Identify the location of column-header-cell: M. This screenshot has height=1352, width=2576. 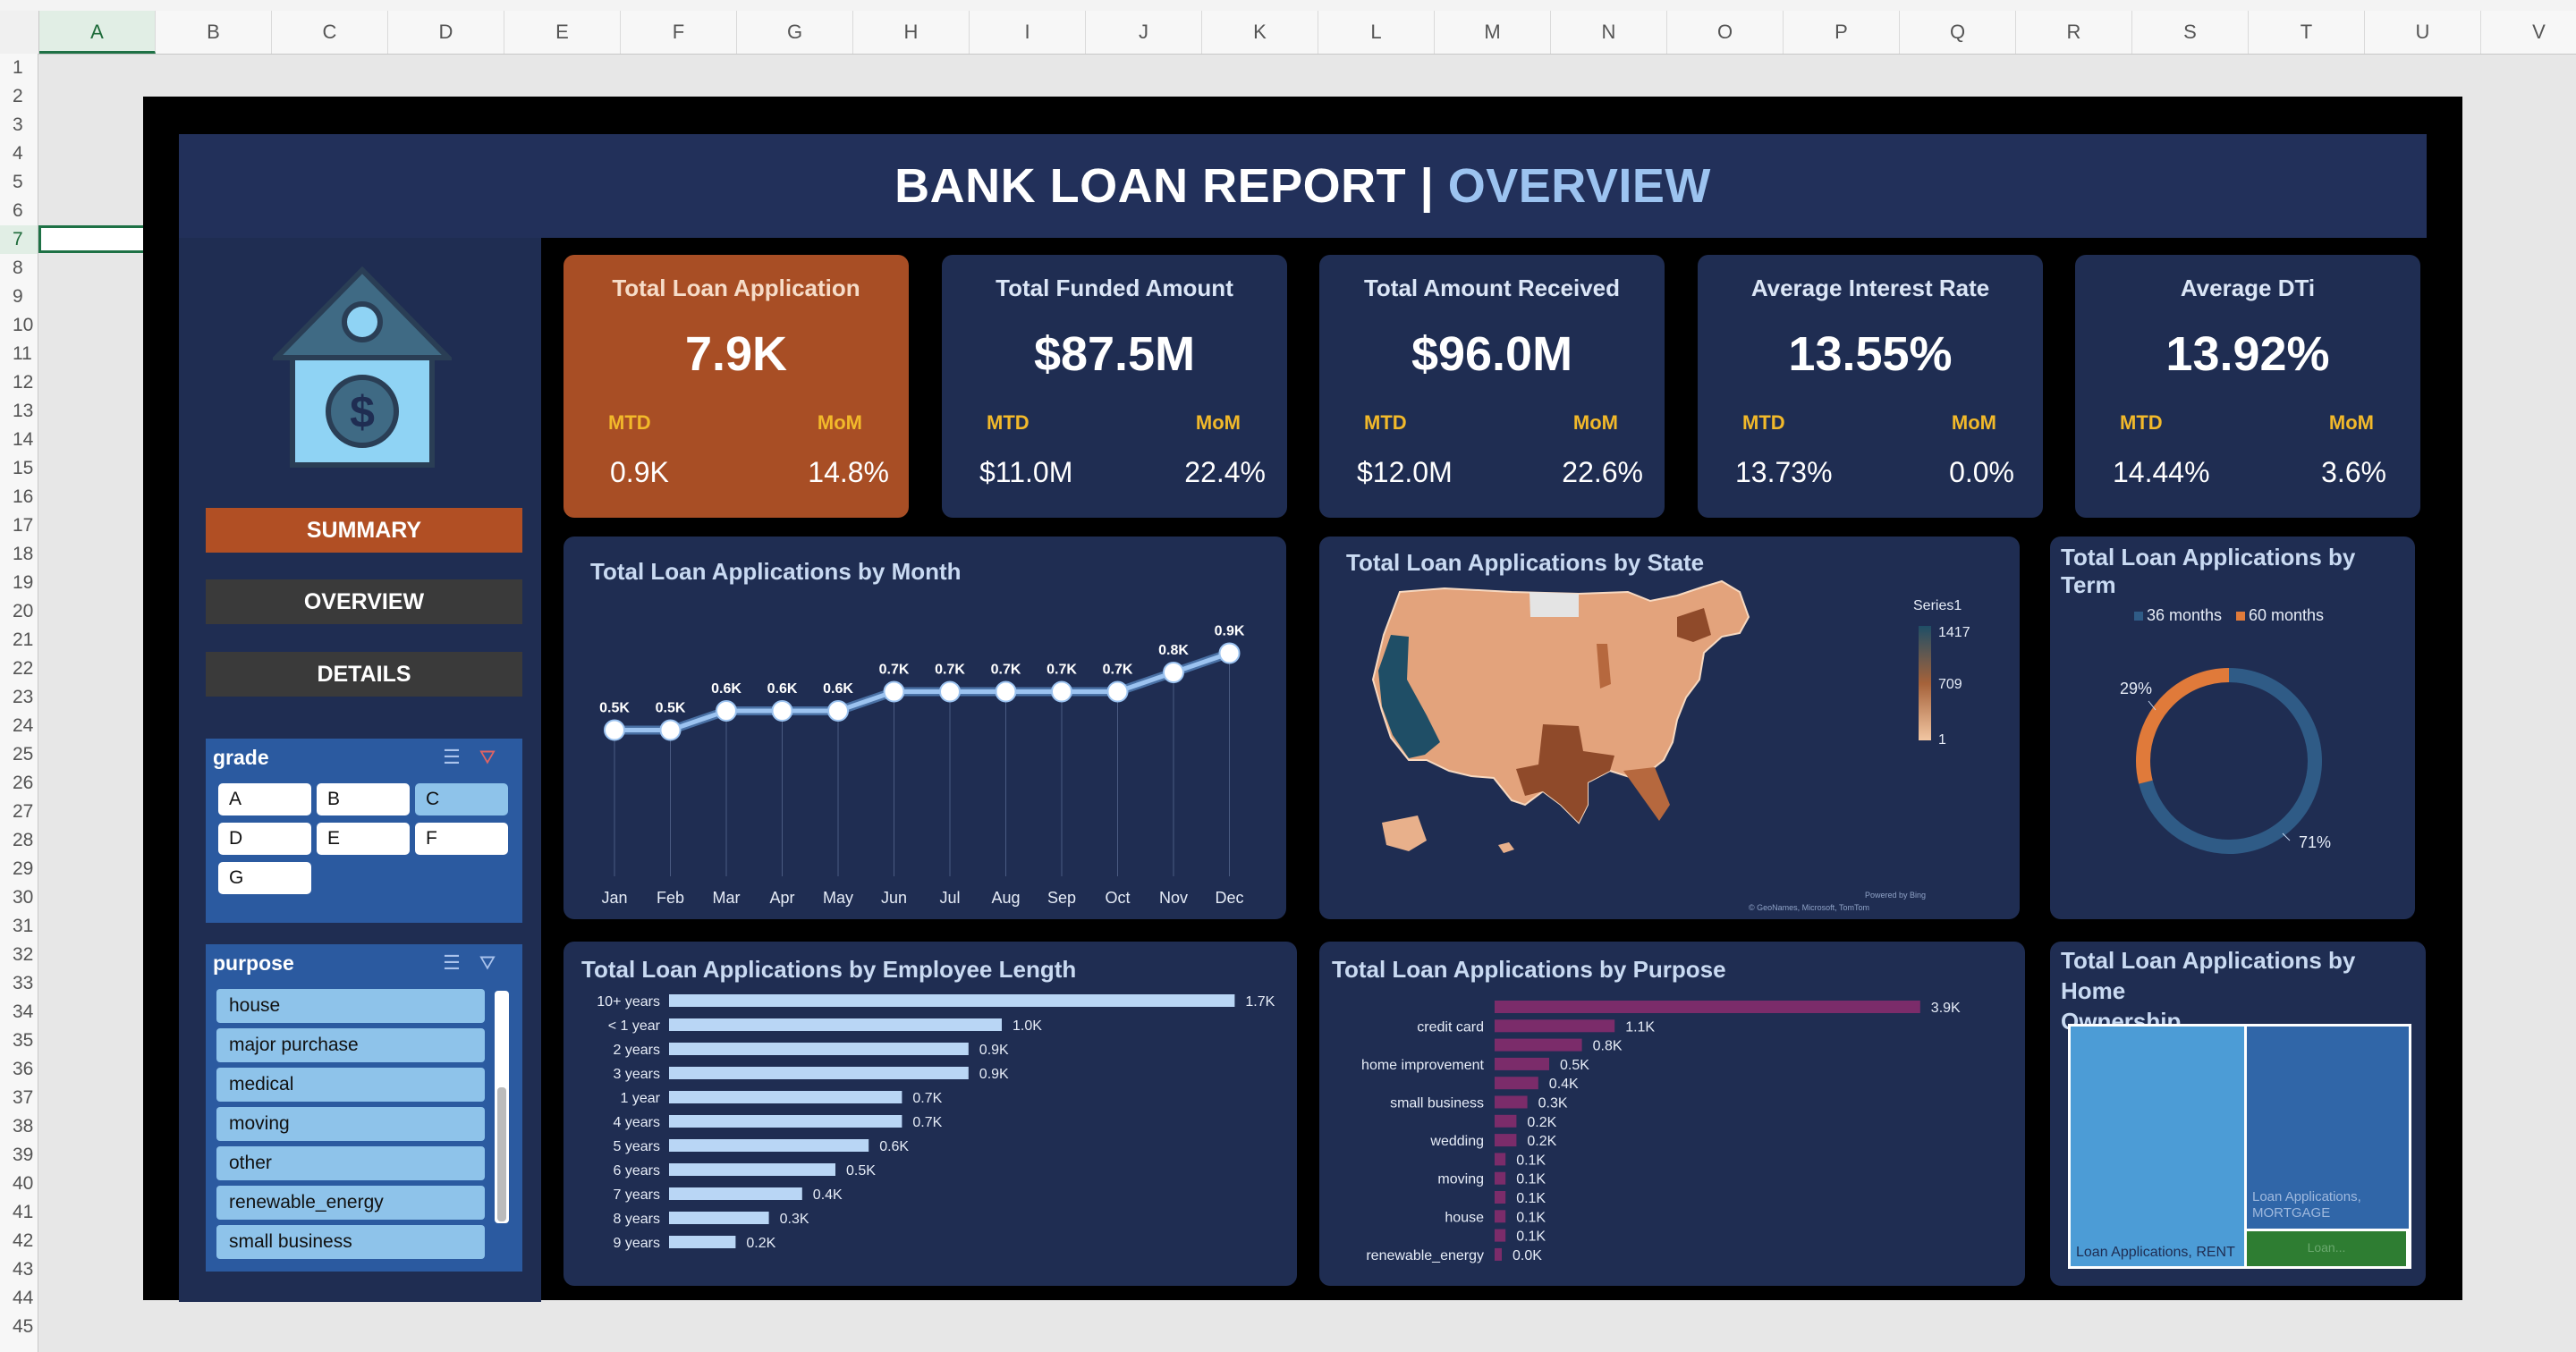
(1493, 32).